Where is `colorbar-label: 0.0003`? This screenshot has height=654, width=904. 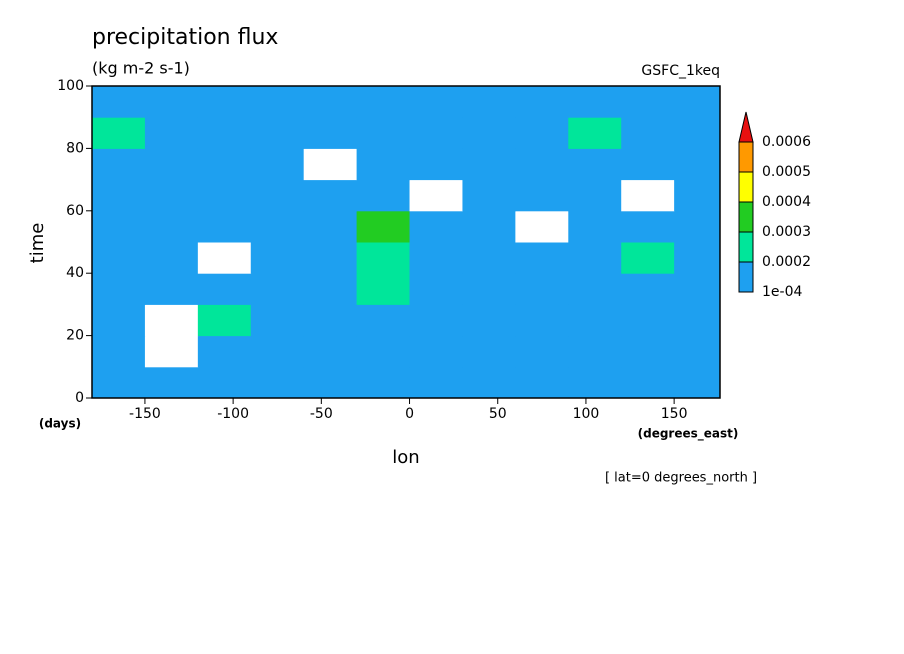 colorbar-label: 0.0003 is located at coordinates (786, 232).